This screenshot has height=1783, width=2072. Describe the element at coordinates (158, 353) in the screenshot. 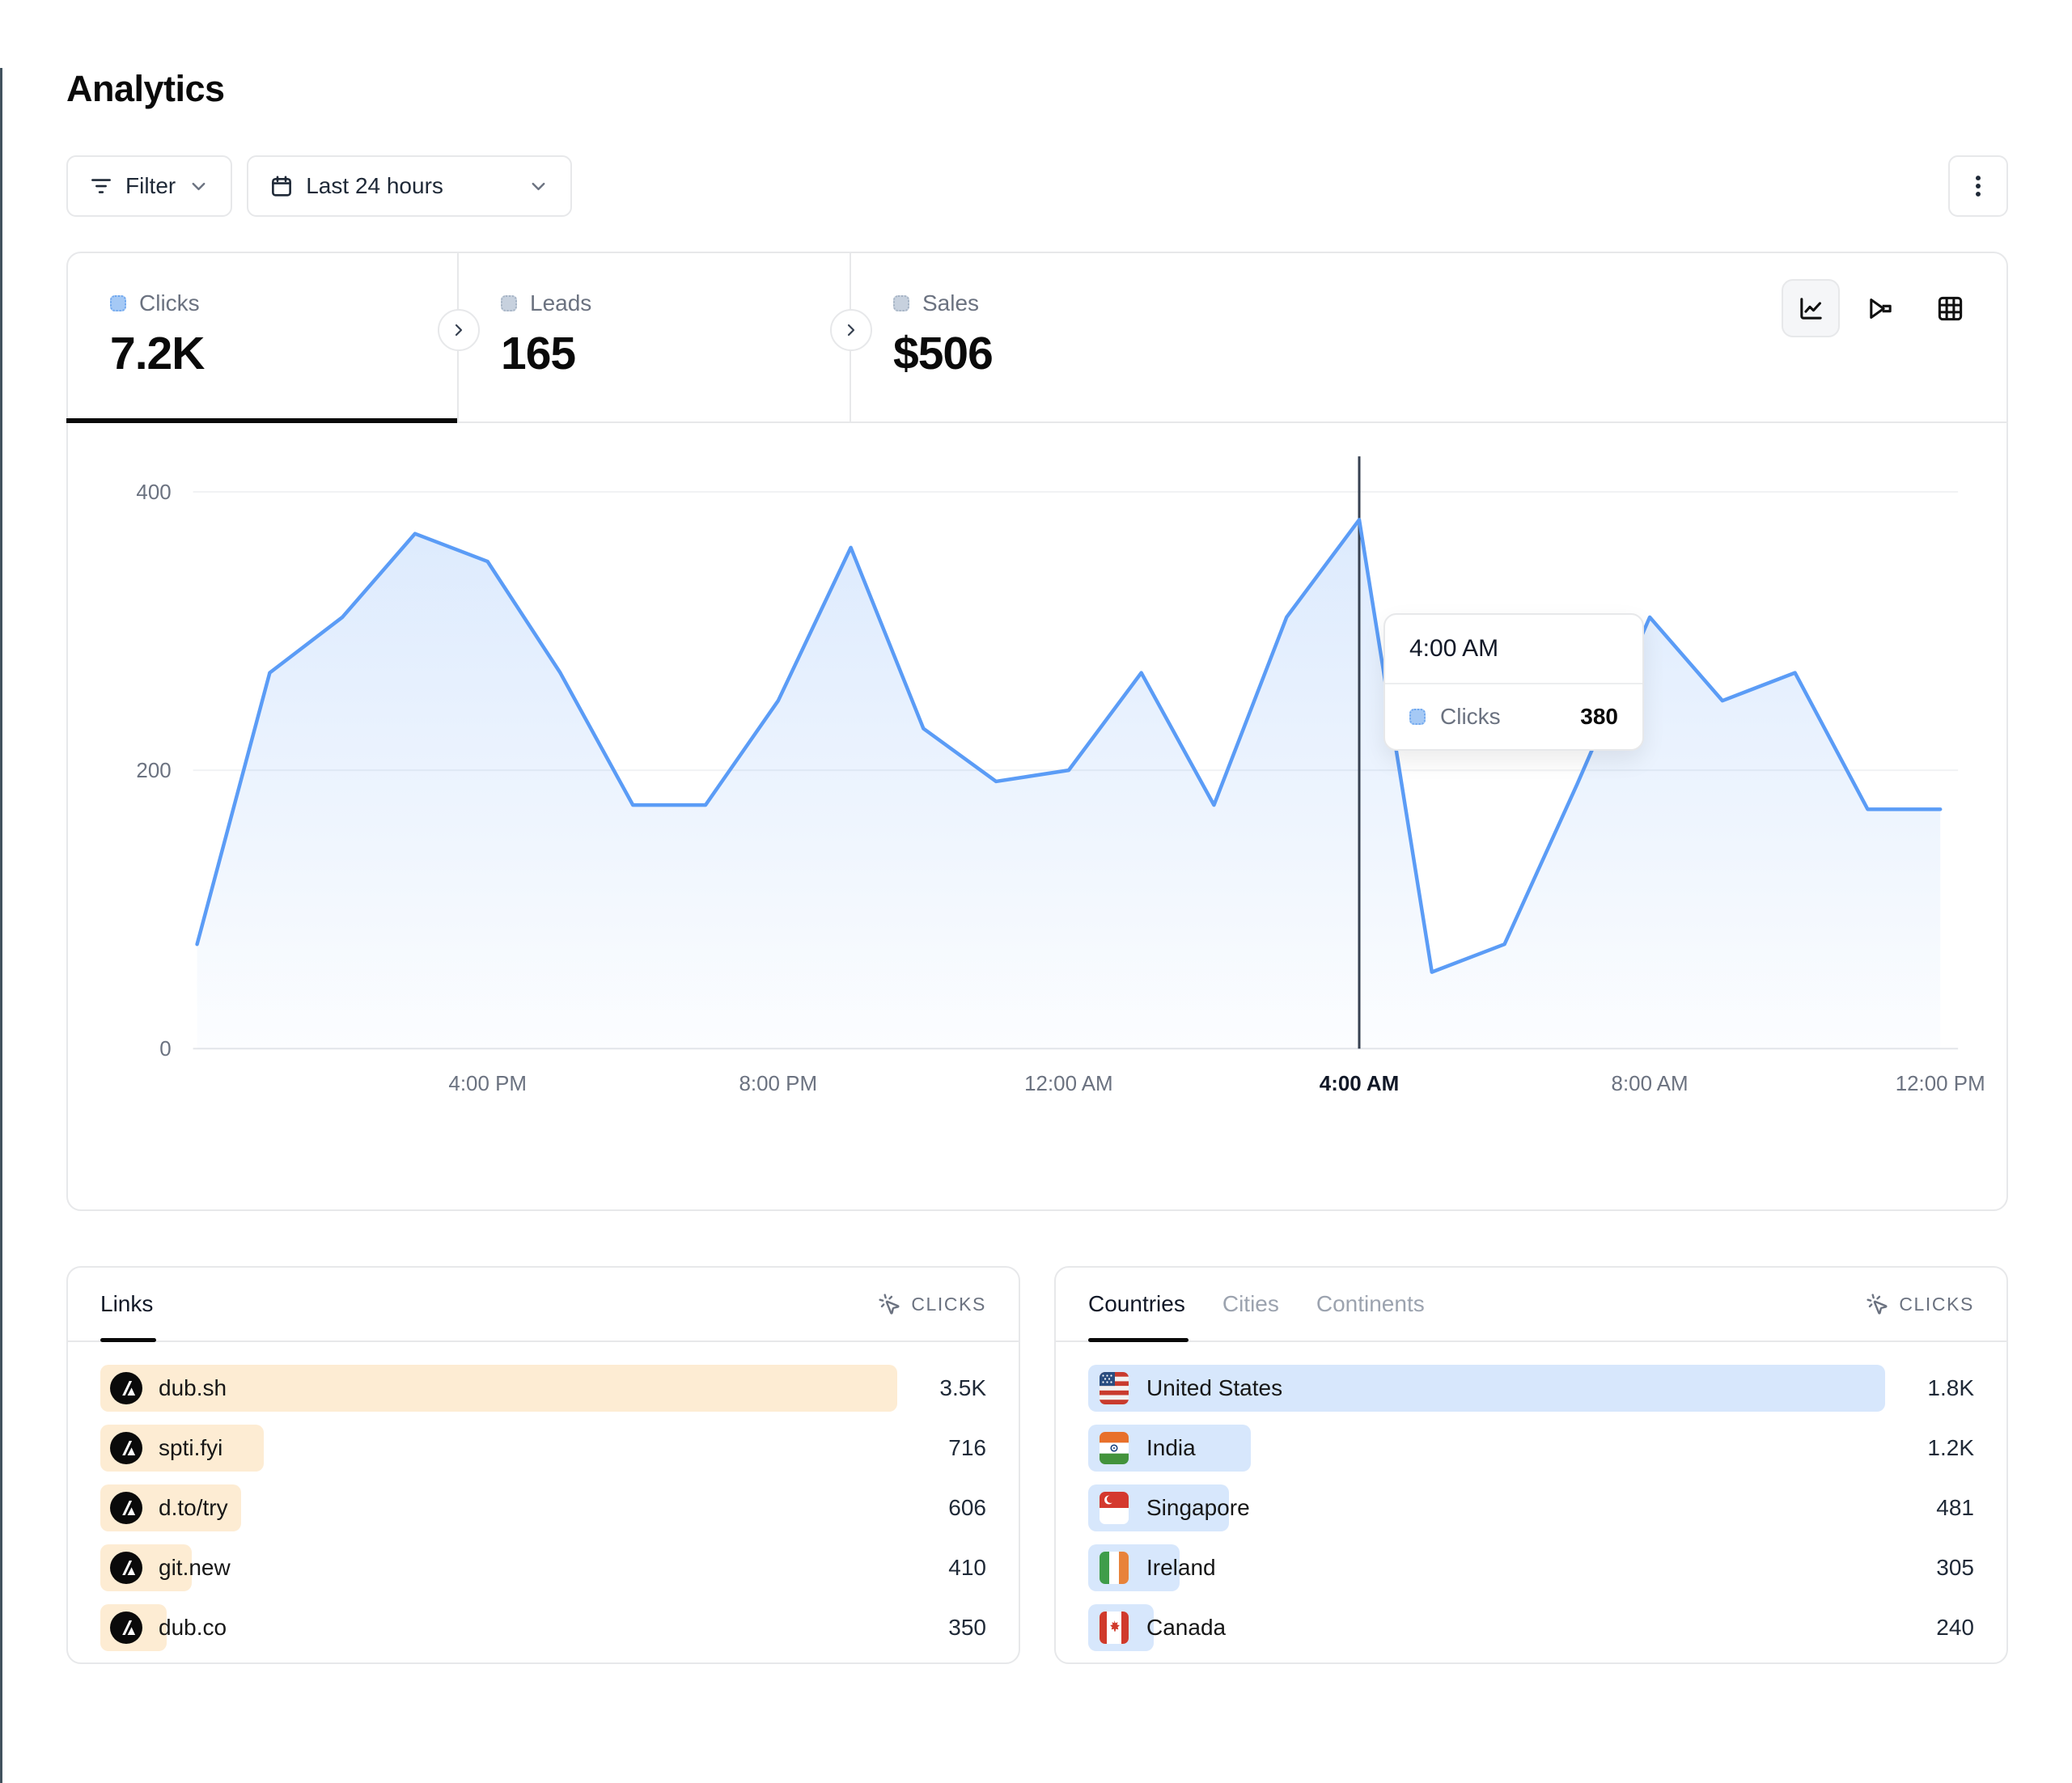

I see `stat-value: 7.2K` at that location.